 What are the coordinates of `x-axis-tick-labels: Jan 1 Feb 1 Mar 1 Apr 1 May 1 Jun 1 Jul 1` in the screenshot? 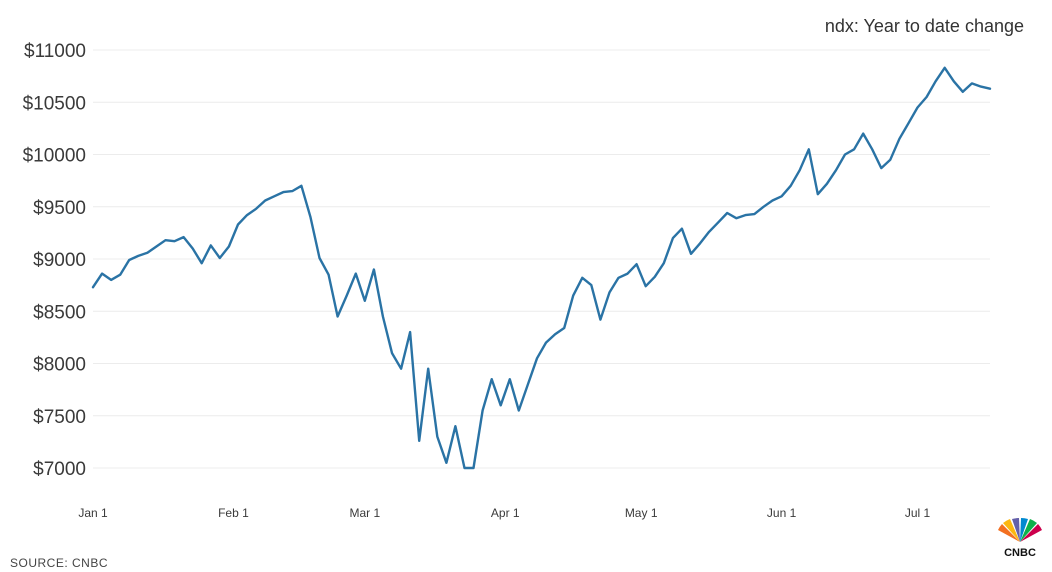 It's located at (504, 513).